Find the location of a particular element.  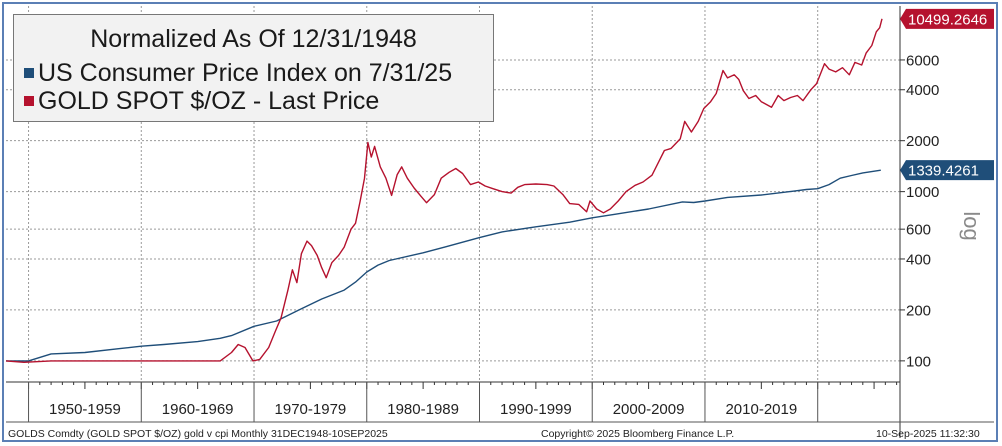

y-tick-label: 600 is located at coordinates (918, 230).